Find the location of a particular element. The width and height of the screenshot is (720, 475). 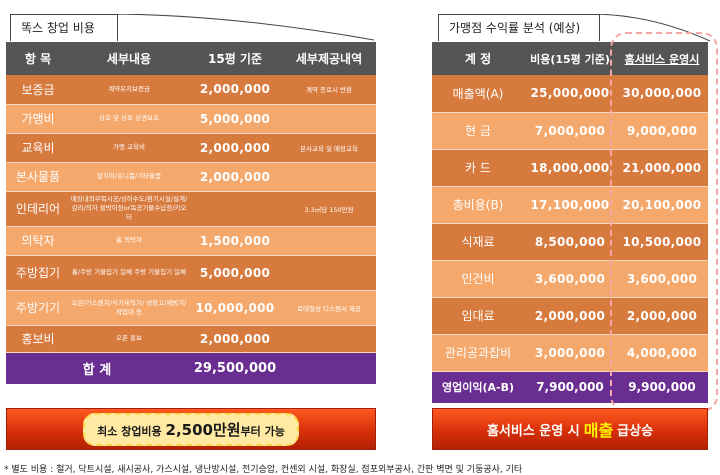

row-account: 카 드 is located at coordinates (478, 168).